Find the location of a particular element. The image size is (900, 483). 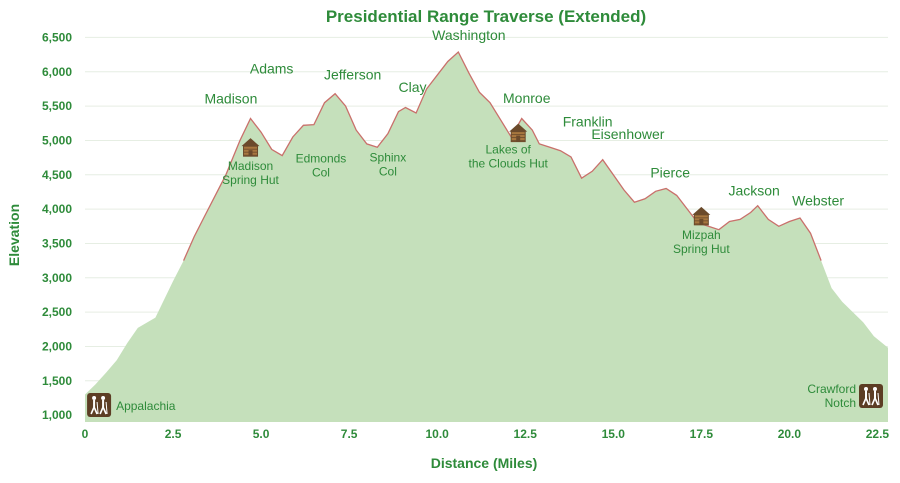

x-tick-label-3: 7.5 is located at coordinates (349, 434).